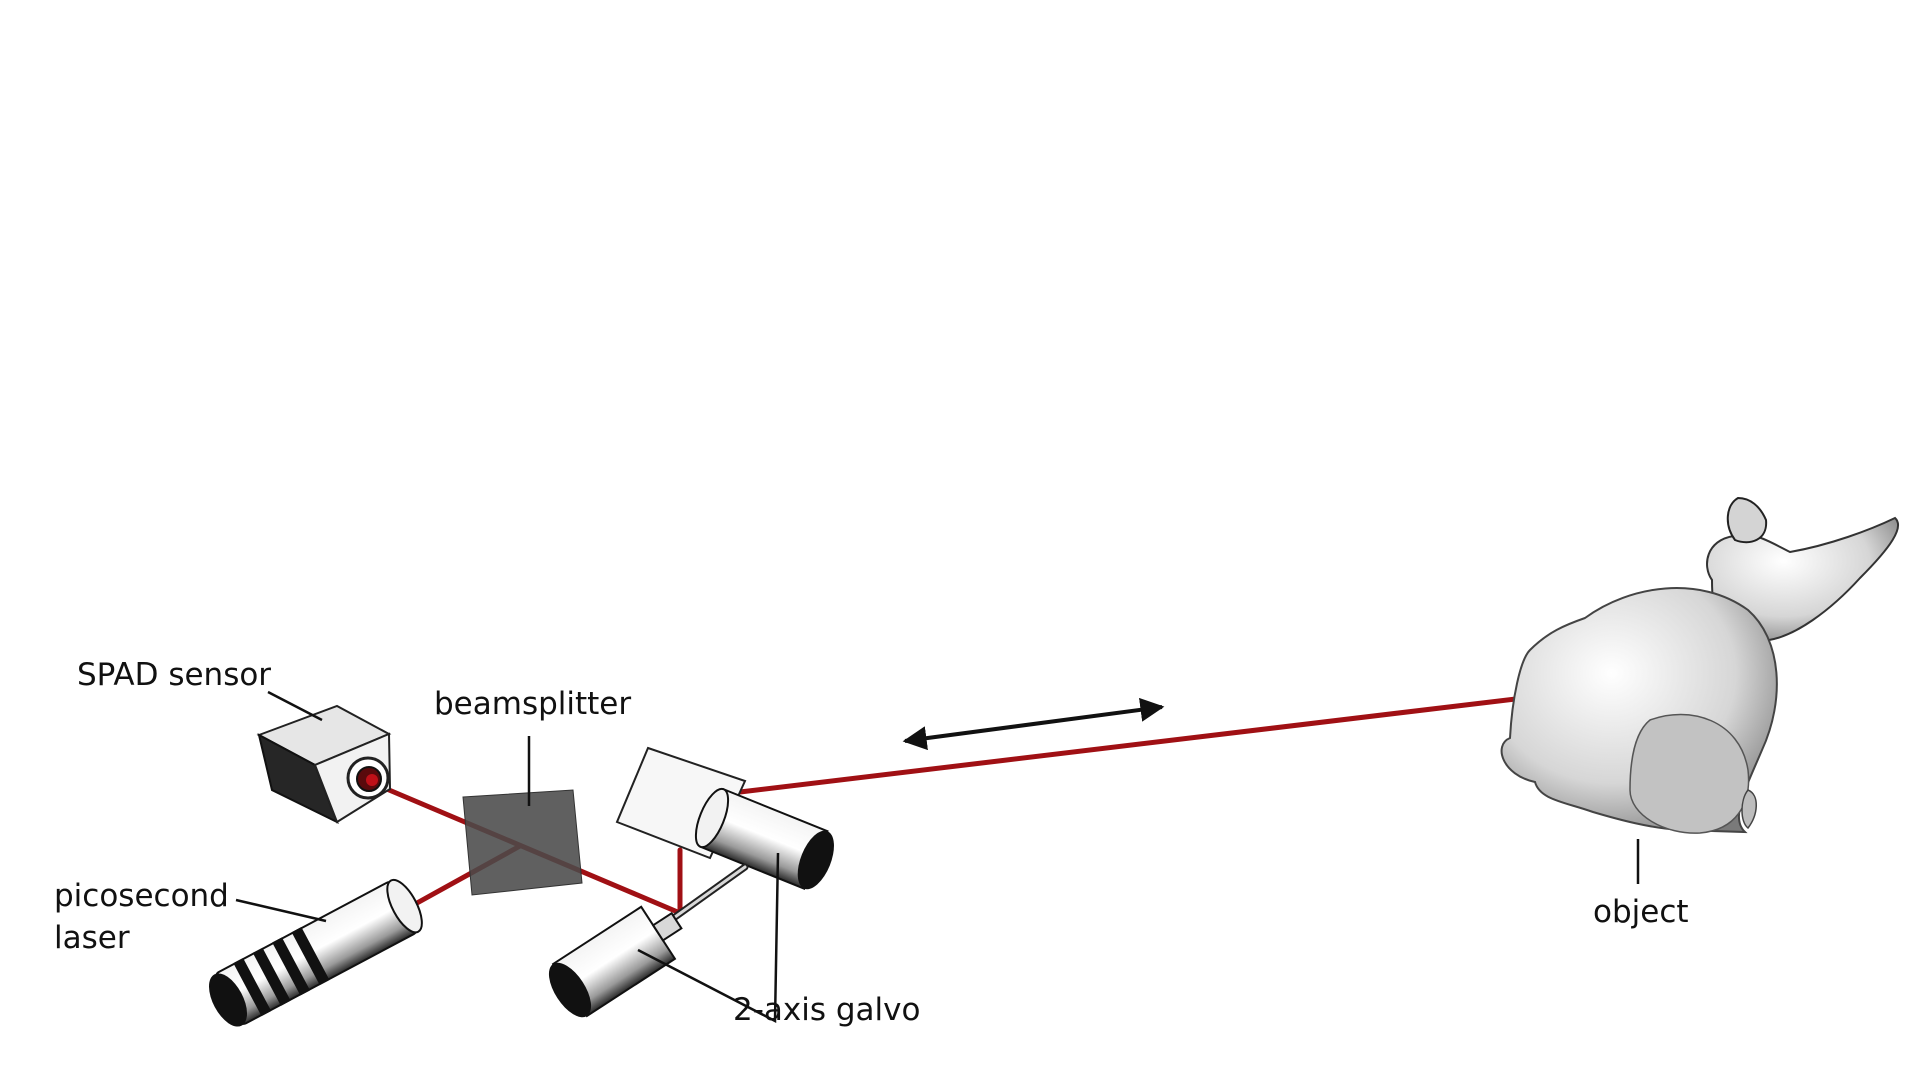 The image size is (1920, 1080). I want to click on beamsplitter-label: beamsplitter, so click(533, 704).